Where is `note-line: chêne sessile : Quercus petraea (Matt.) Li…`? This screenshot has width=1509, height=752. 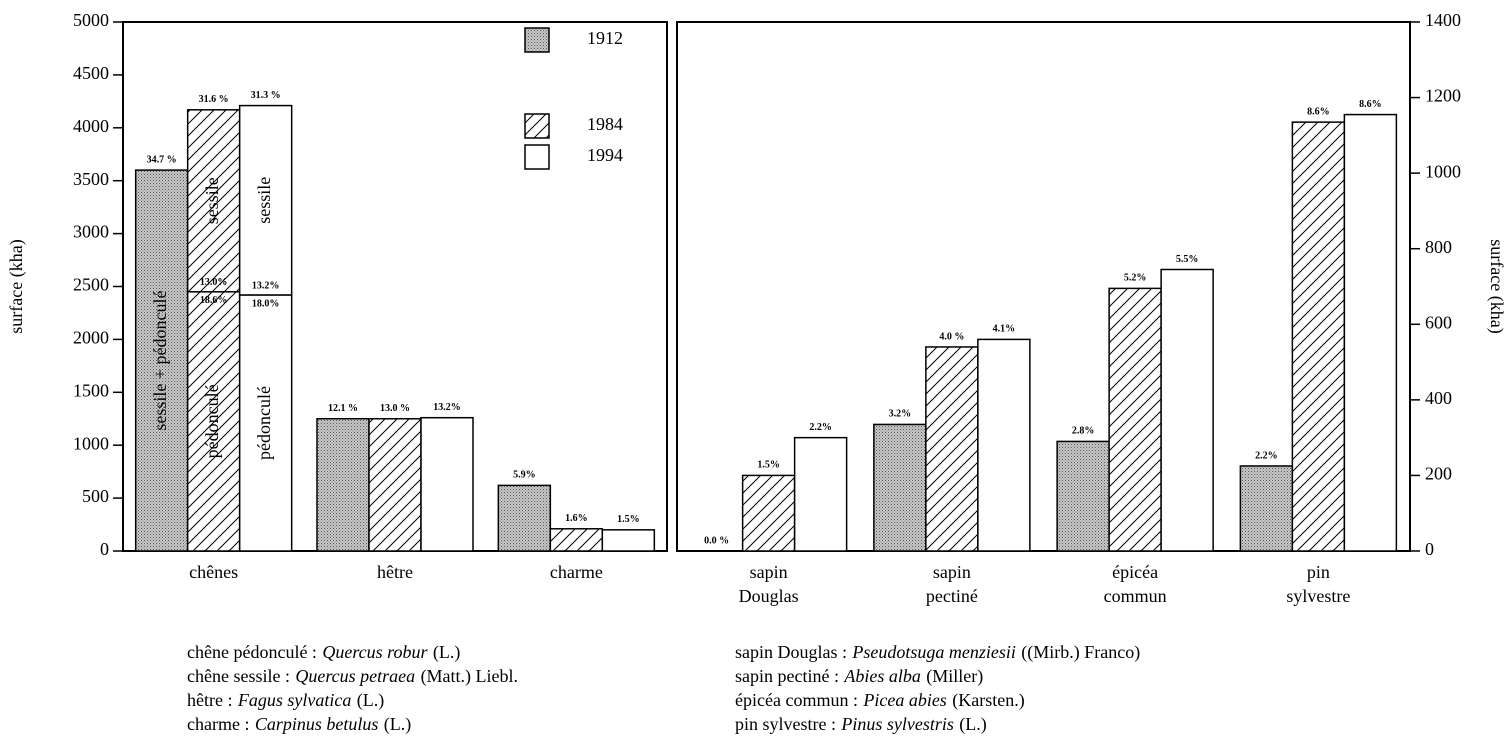 note-line: chêne sessile : Quercus petraea (Matt.) Li… is located at coordinates (352, 676).